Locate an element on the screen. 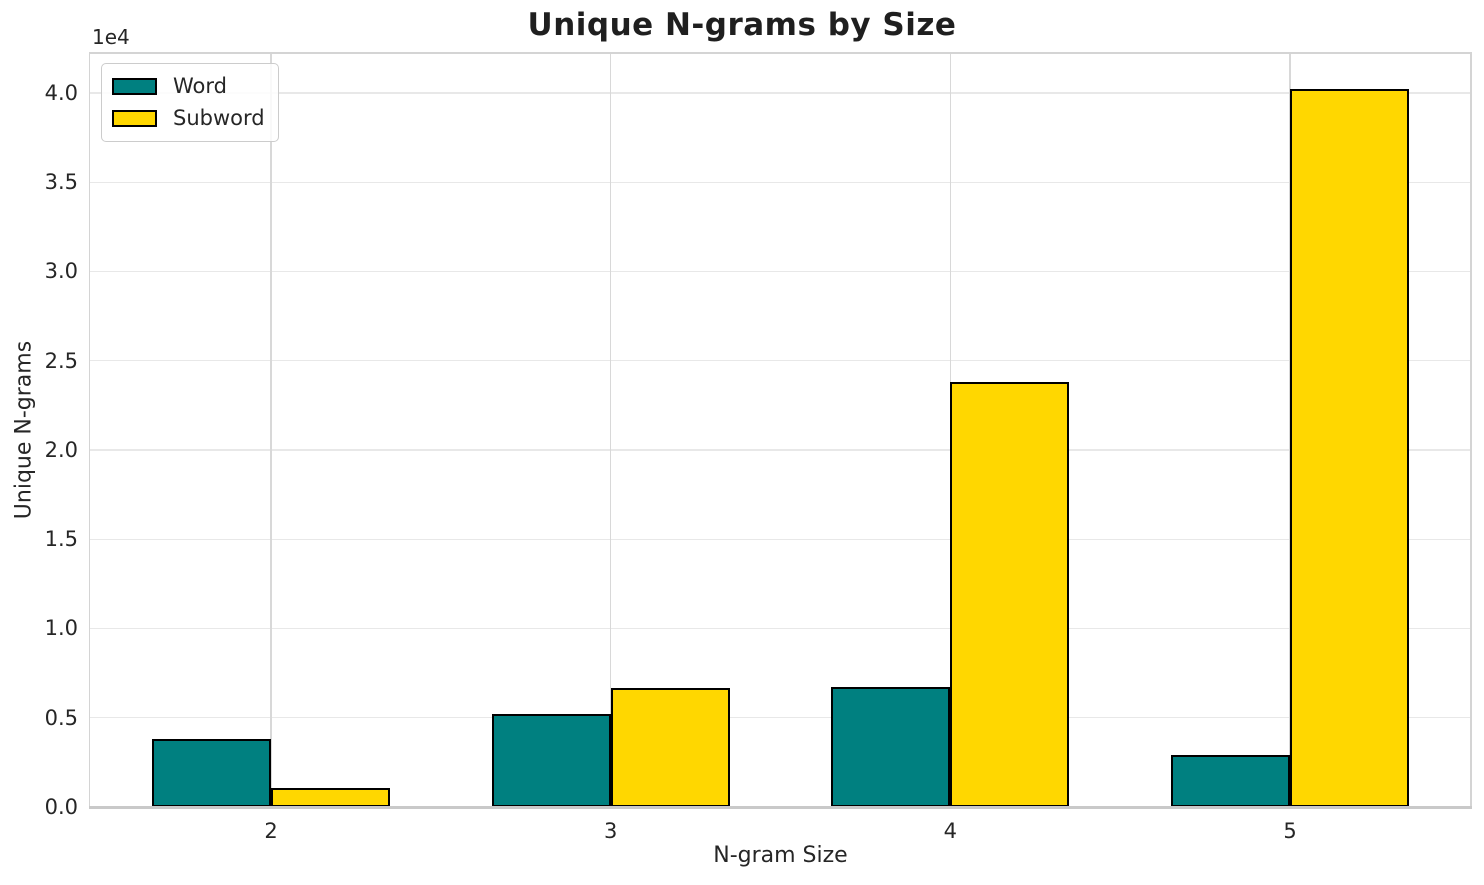 This screenshot has width=1484, height=885. x-tick-label-5: 5 is located at coordinates (1290, 831).